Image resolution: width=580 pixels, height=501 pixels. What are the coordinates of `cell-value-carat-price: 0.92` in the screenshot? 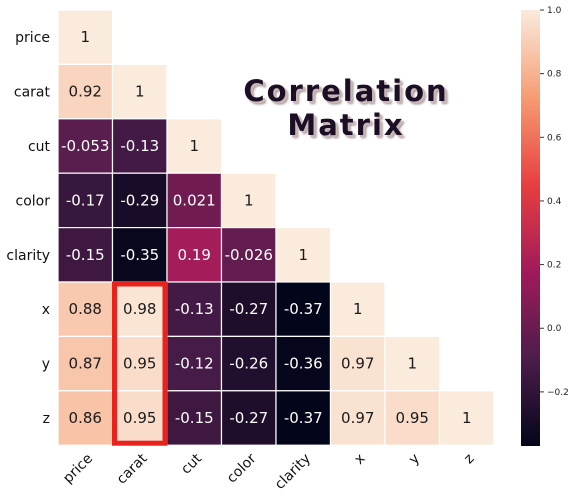 It's located at (85, 92).